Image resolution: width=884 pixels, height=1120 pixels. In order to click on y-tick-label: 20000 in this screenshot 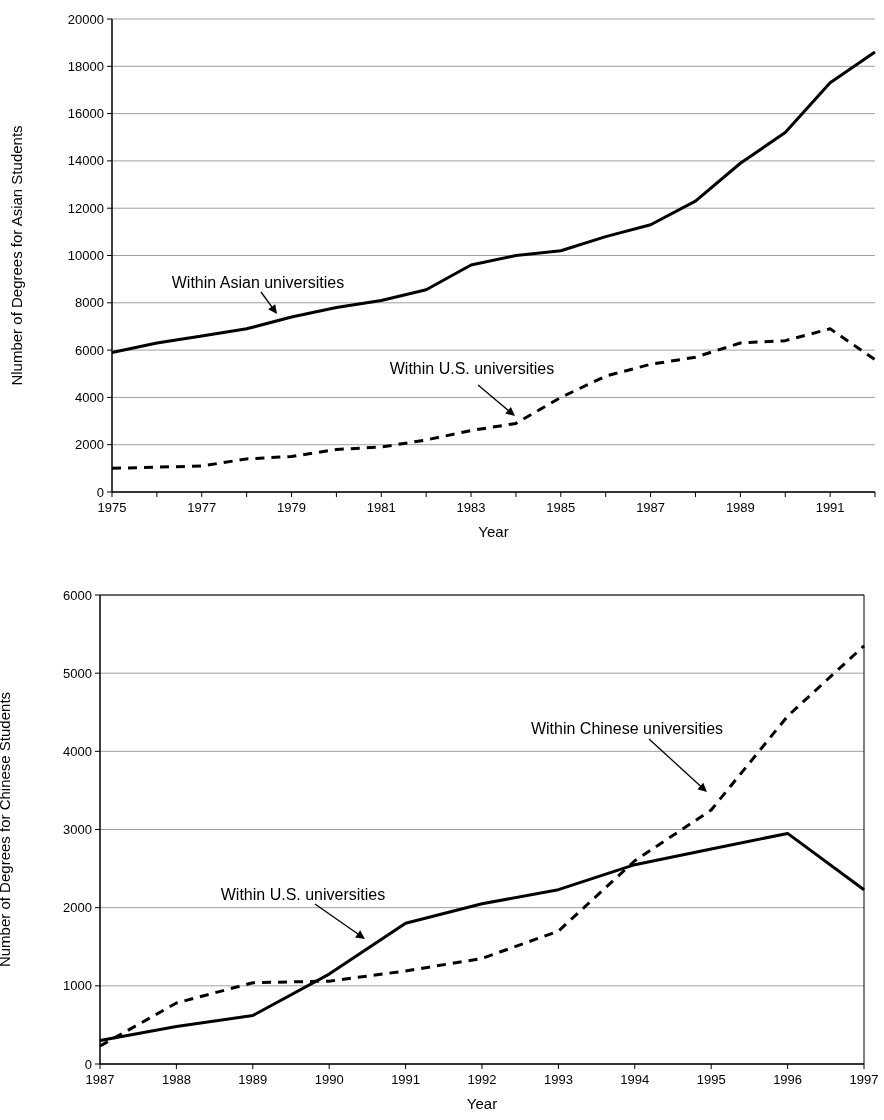, I will do `click(85, 19)`.